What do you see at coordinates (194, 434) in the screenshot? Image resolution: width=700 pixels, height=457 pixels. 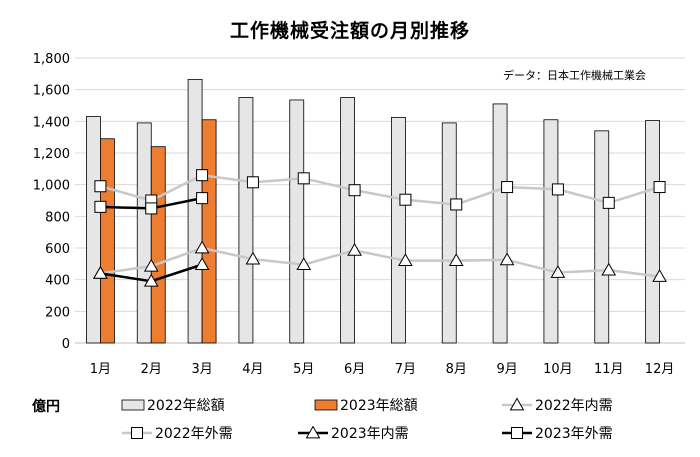 I see `legend-label: 2022年外需` at bounding box center [194, 434].